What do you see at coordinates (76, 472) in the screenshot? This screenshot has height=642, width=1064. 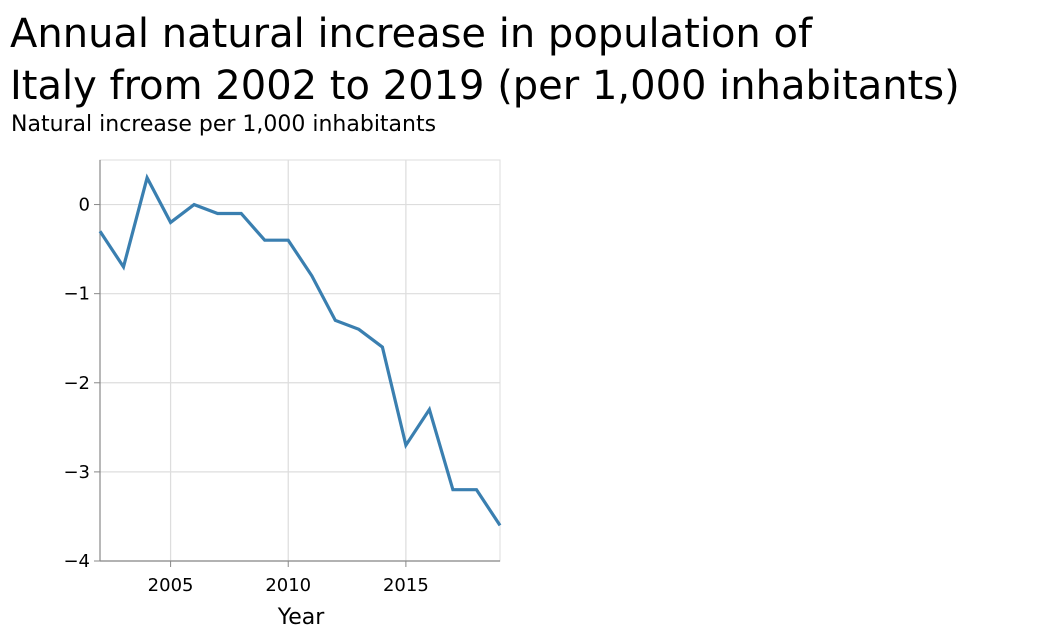 I see `y-tick-label: −3` at bounding box center [76, 472].